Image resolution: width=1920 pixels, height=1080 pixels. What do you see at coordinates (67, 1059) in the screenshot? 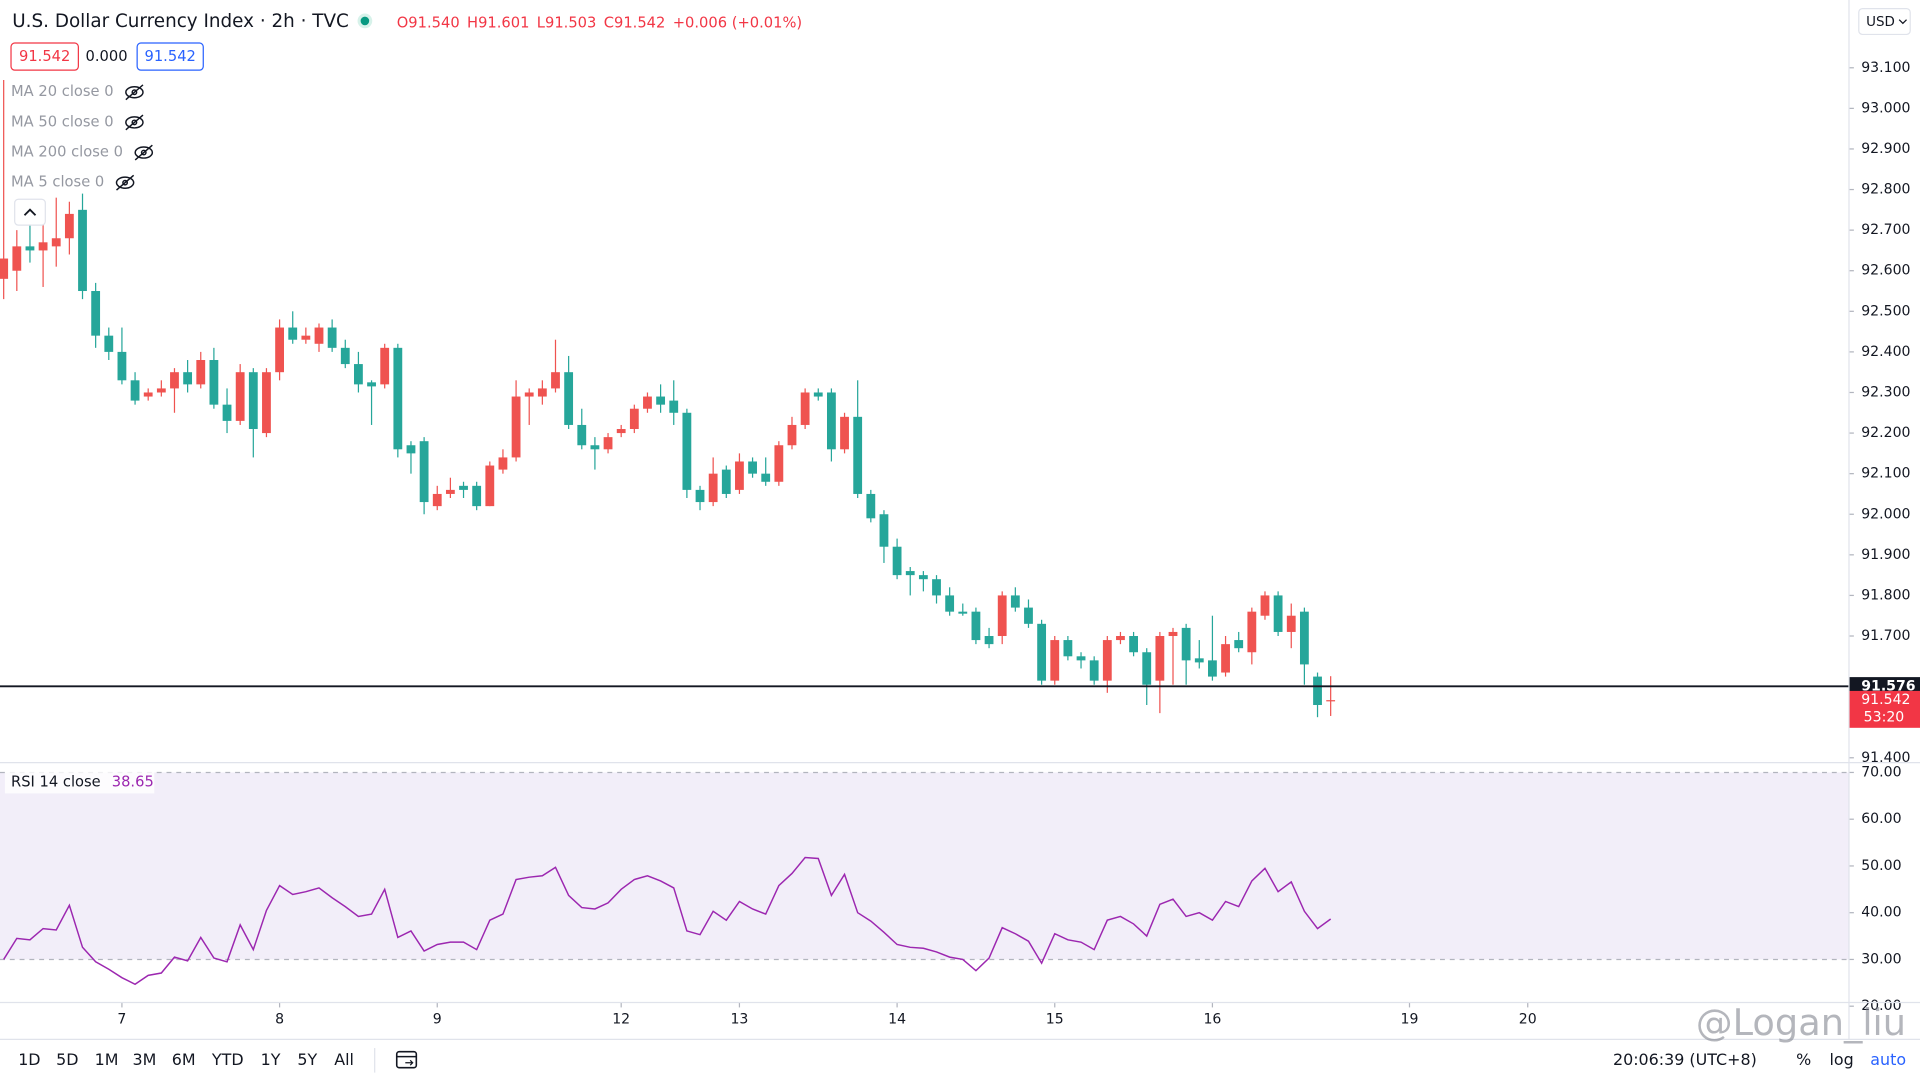
I see `range-button: 5D` at bounding box center [67, 1059].